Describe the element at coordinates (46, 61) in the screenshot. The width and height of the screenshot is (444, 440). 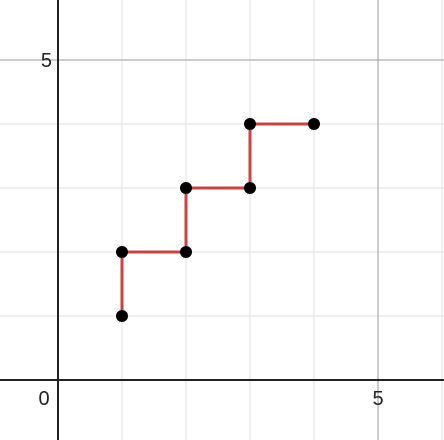
I see `y-tick-label-5: 5` at that location.